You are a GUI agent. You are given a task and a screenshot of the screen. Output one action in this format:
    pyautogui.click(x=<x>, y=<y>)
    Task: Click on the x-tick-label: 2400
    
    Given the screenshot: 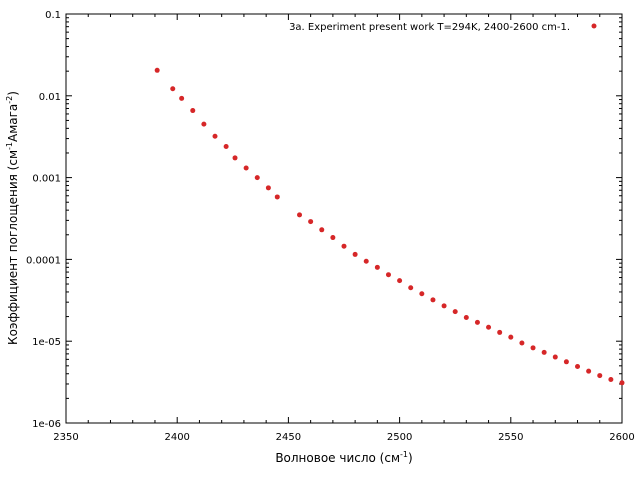 What is the action you would take?
    pyautogui.click(x=176, y=437)
    